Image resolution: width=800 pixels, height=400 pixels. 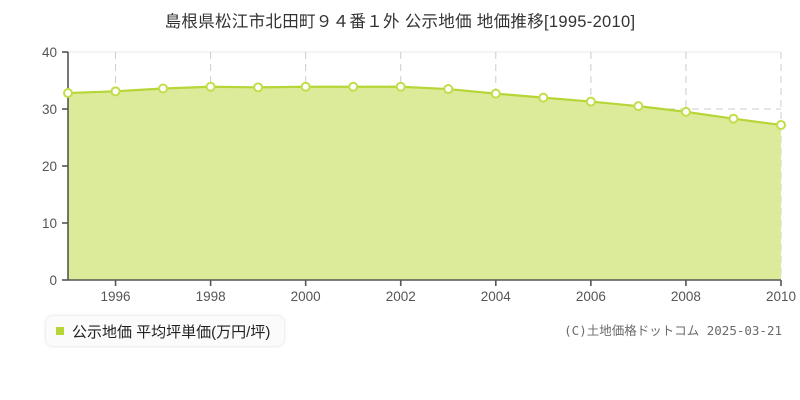 I want to click on svg-text: 1996, so click(x=116, y=296).